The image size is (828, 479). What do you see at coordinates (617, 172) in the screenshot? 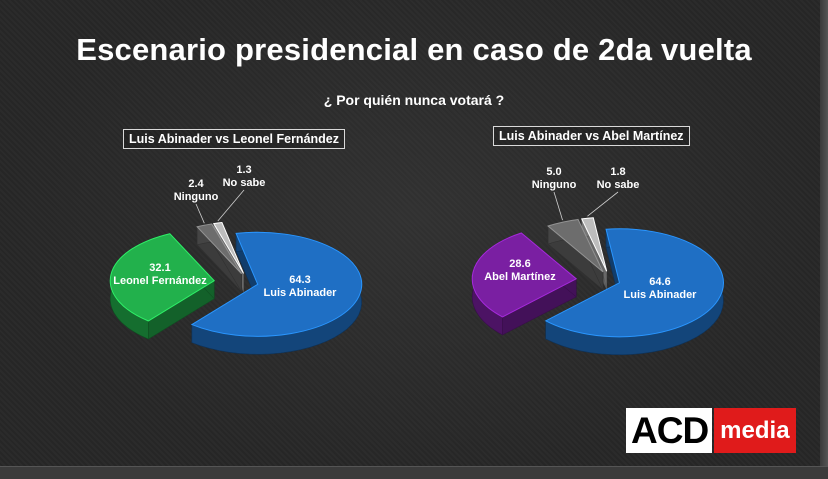
I see `data-label-value-no-sabe: 1.8` at bounding box center [617, 172].